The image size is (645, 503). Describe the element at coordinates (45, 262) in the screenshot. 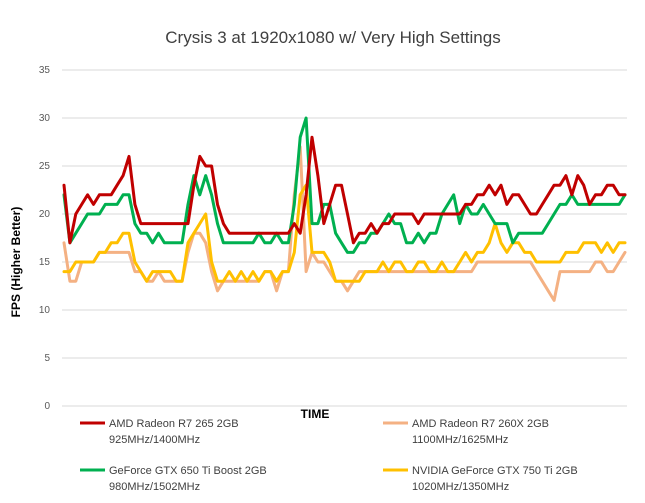

I see `y-tick-label-15: 15` at that location.